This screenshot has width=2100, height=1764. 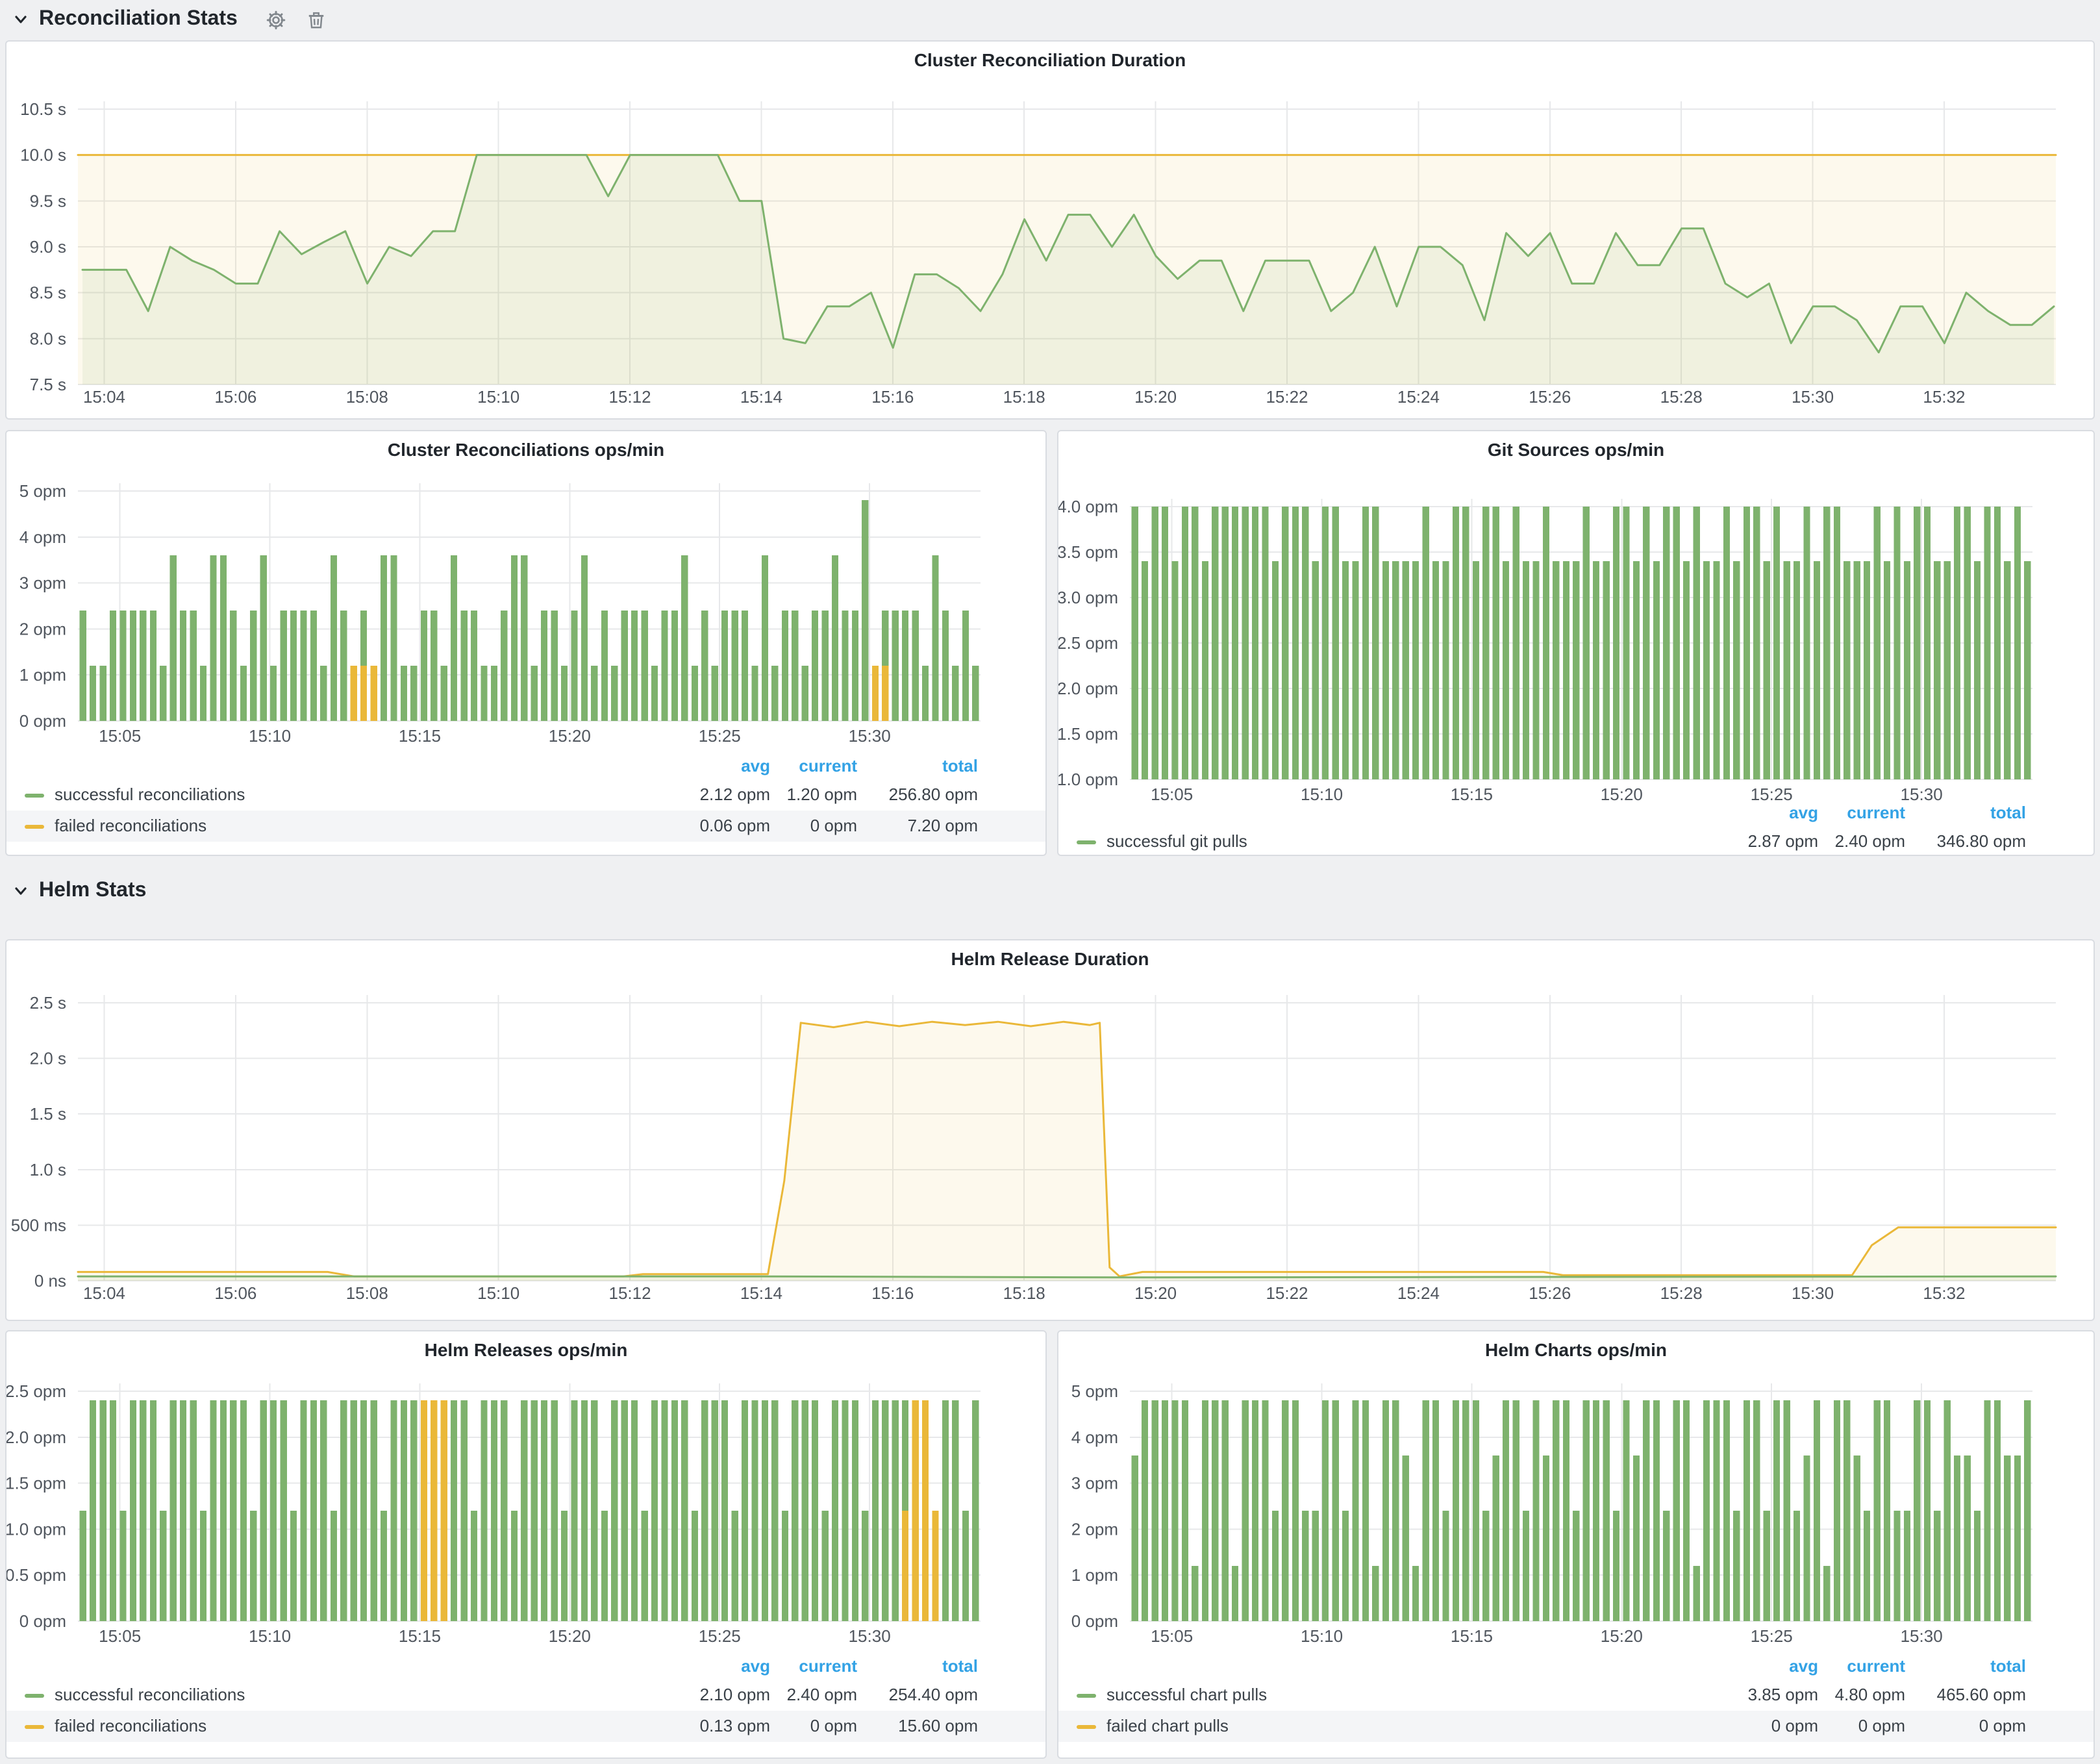 What do you see at coordinates (526, 449) in the screenshot?
I see `panel-title: Cluster Reconciliations ops/min` at bounding box center [526, 449].